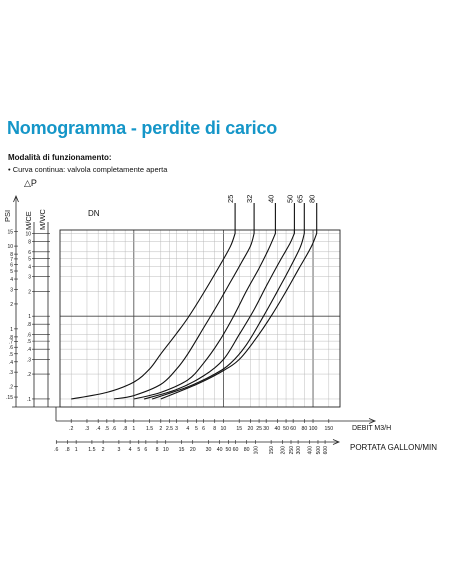  Describe the element at coordinates (11, 338) in the screenshot. I see `psi-tick-label: .8` at that location.